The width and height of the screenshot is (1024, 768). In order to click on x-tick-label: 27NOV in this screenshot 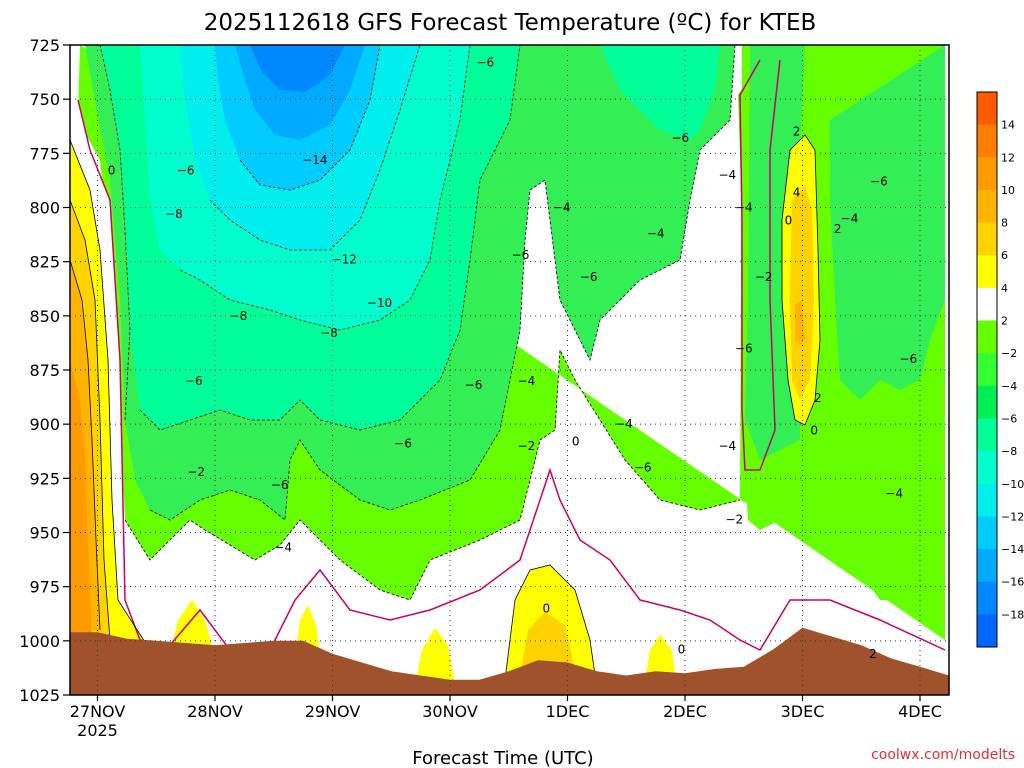, I will do `click(98, 711)`.